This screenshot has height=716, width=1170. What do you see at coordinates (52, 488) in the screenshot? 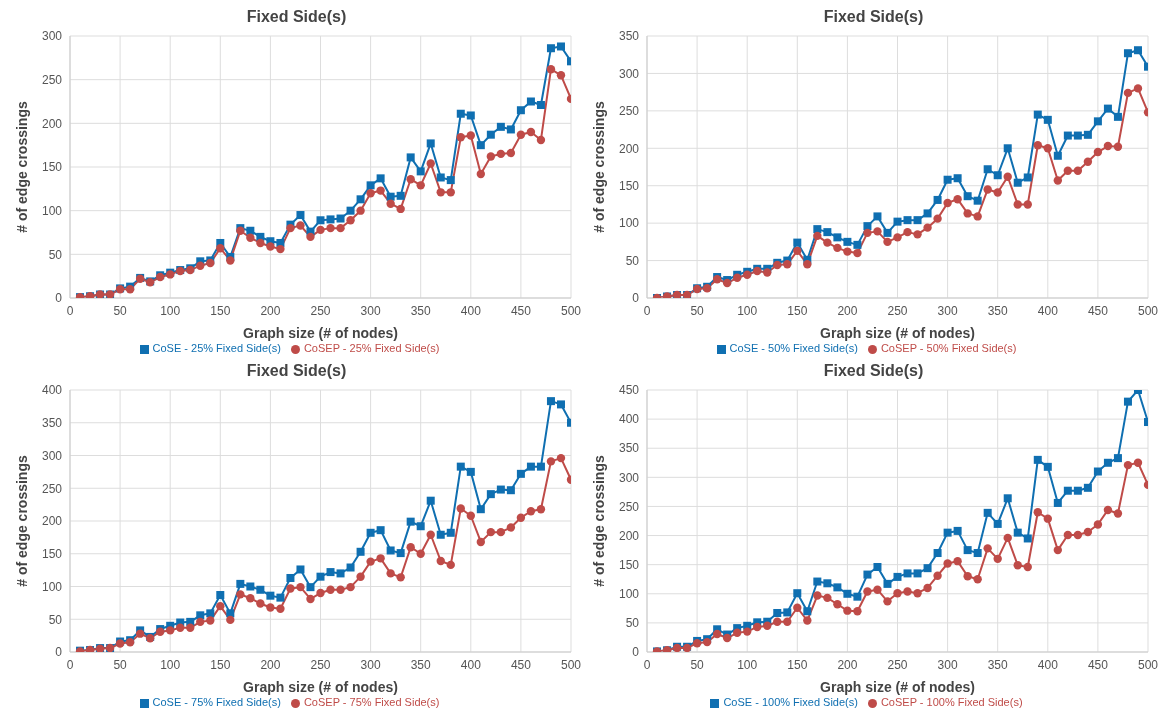
I see `y-tick-label: 250` at bounding box center [52, 488].